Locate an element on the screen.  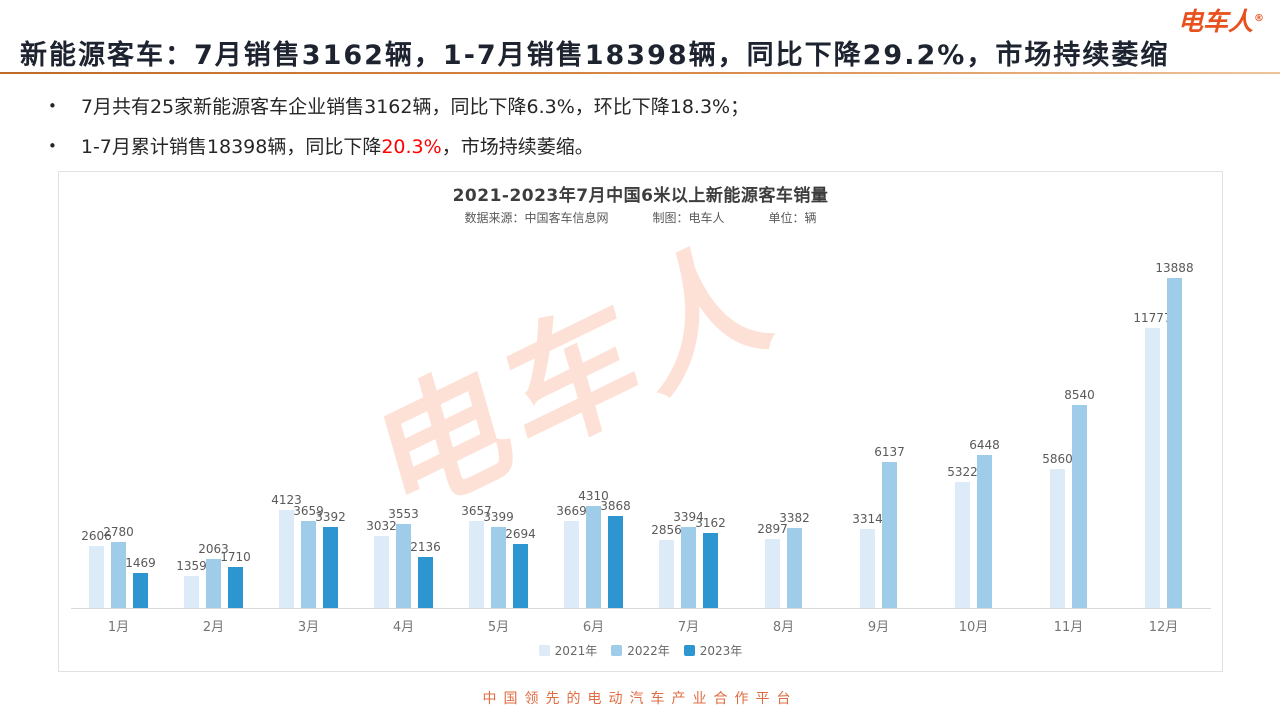
bar-value-label: 1710 is located at coordinates (235, 557).